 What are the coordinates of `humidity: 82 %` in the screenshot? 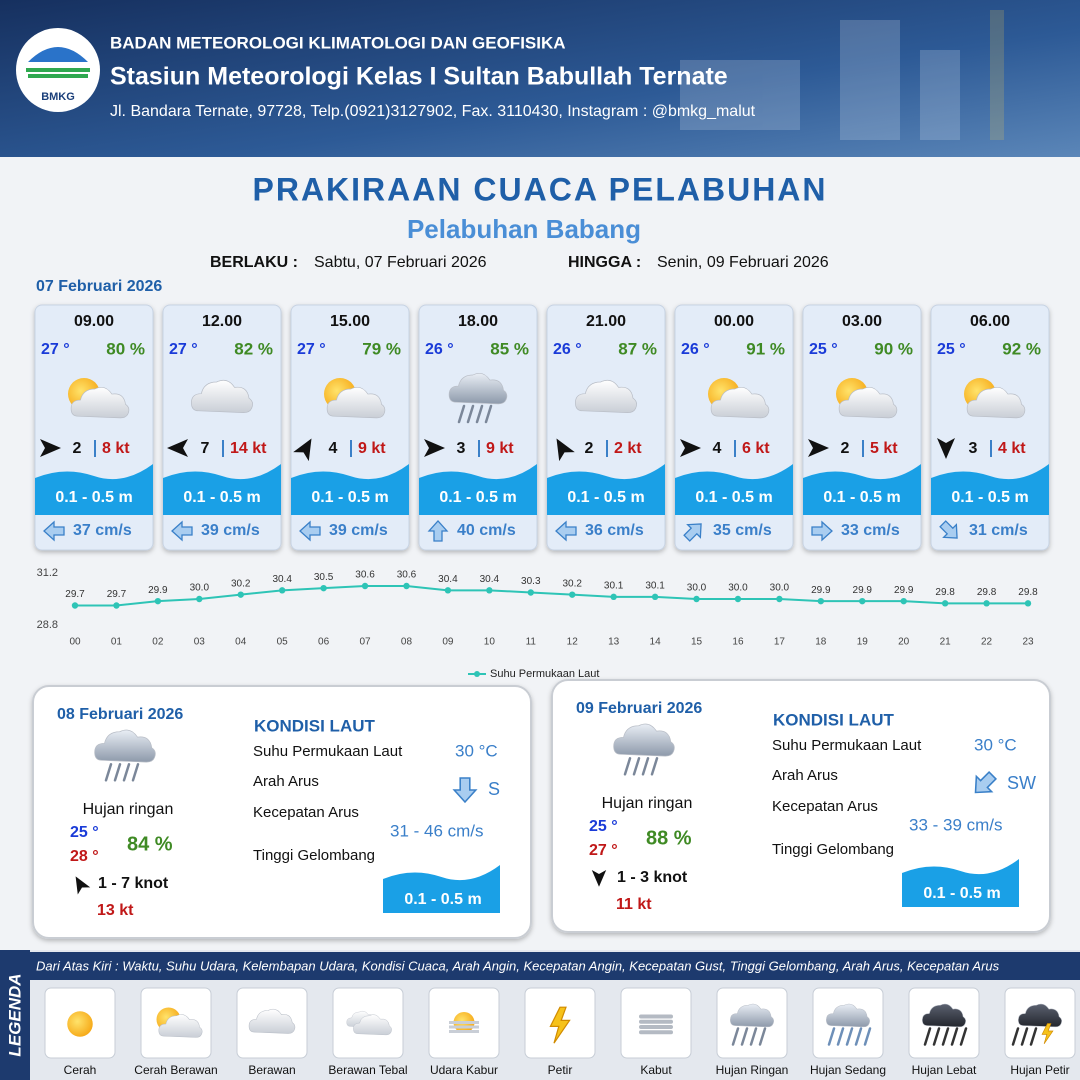 It's located at (253, 348).